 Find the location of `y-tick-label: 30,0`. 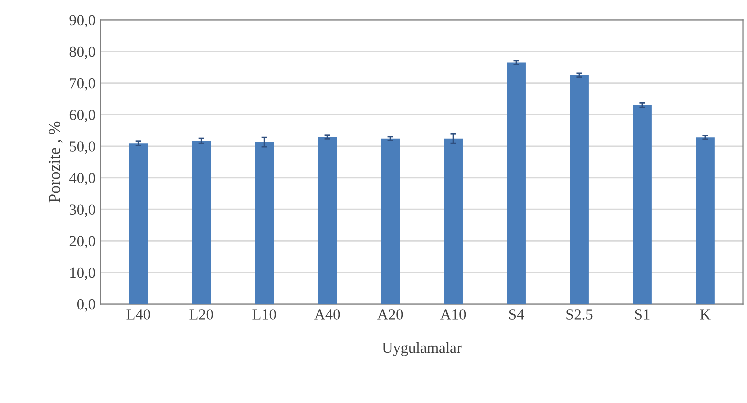

y-tick-label: 30,0 is located at coordinates (83, 211).